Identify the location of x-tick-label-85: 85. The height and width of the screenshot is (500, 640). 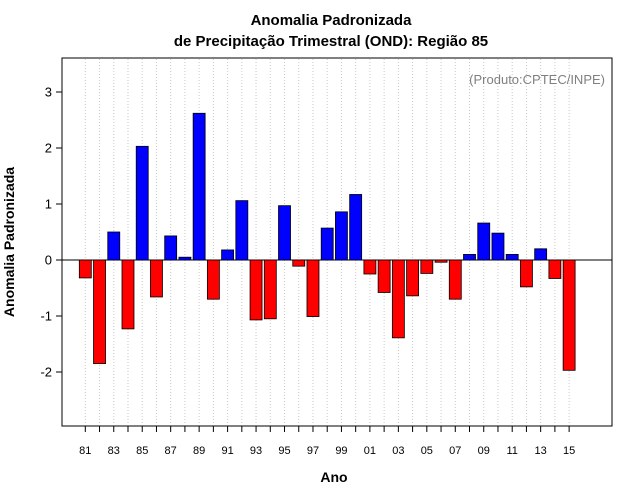
(142, 451).